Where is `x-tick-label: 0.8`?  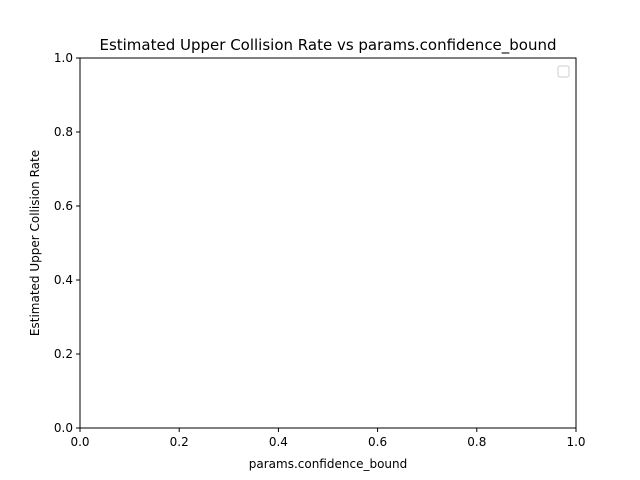
x-tick-label: 0.8 is located at coordinates (476, 442).